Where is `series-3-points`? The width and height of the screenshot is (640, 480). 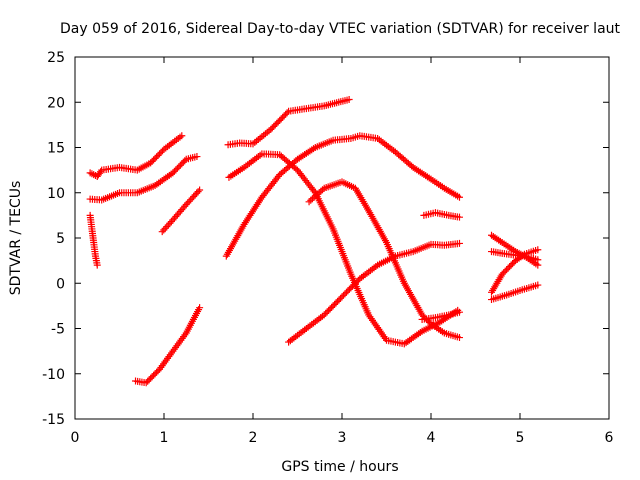
series-3-points is located at coordinates (143, 178).